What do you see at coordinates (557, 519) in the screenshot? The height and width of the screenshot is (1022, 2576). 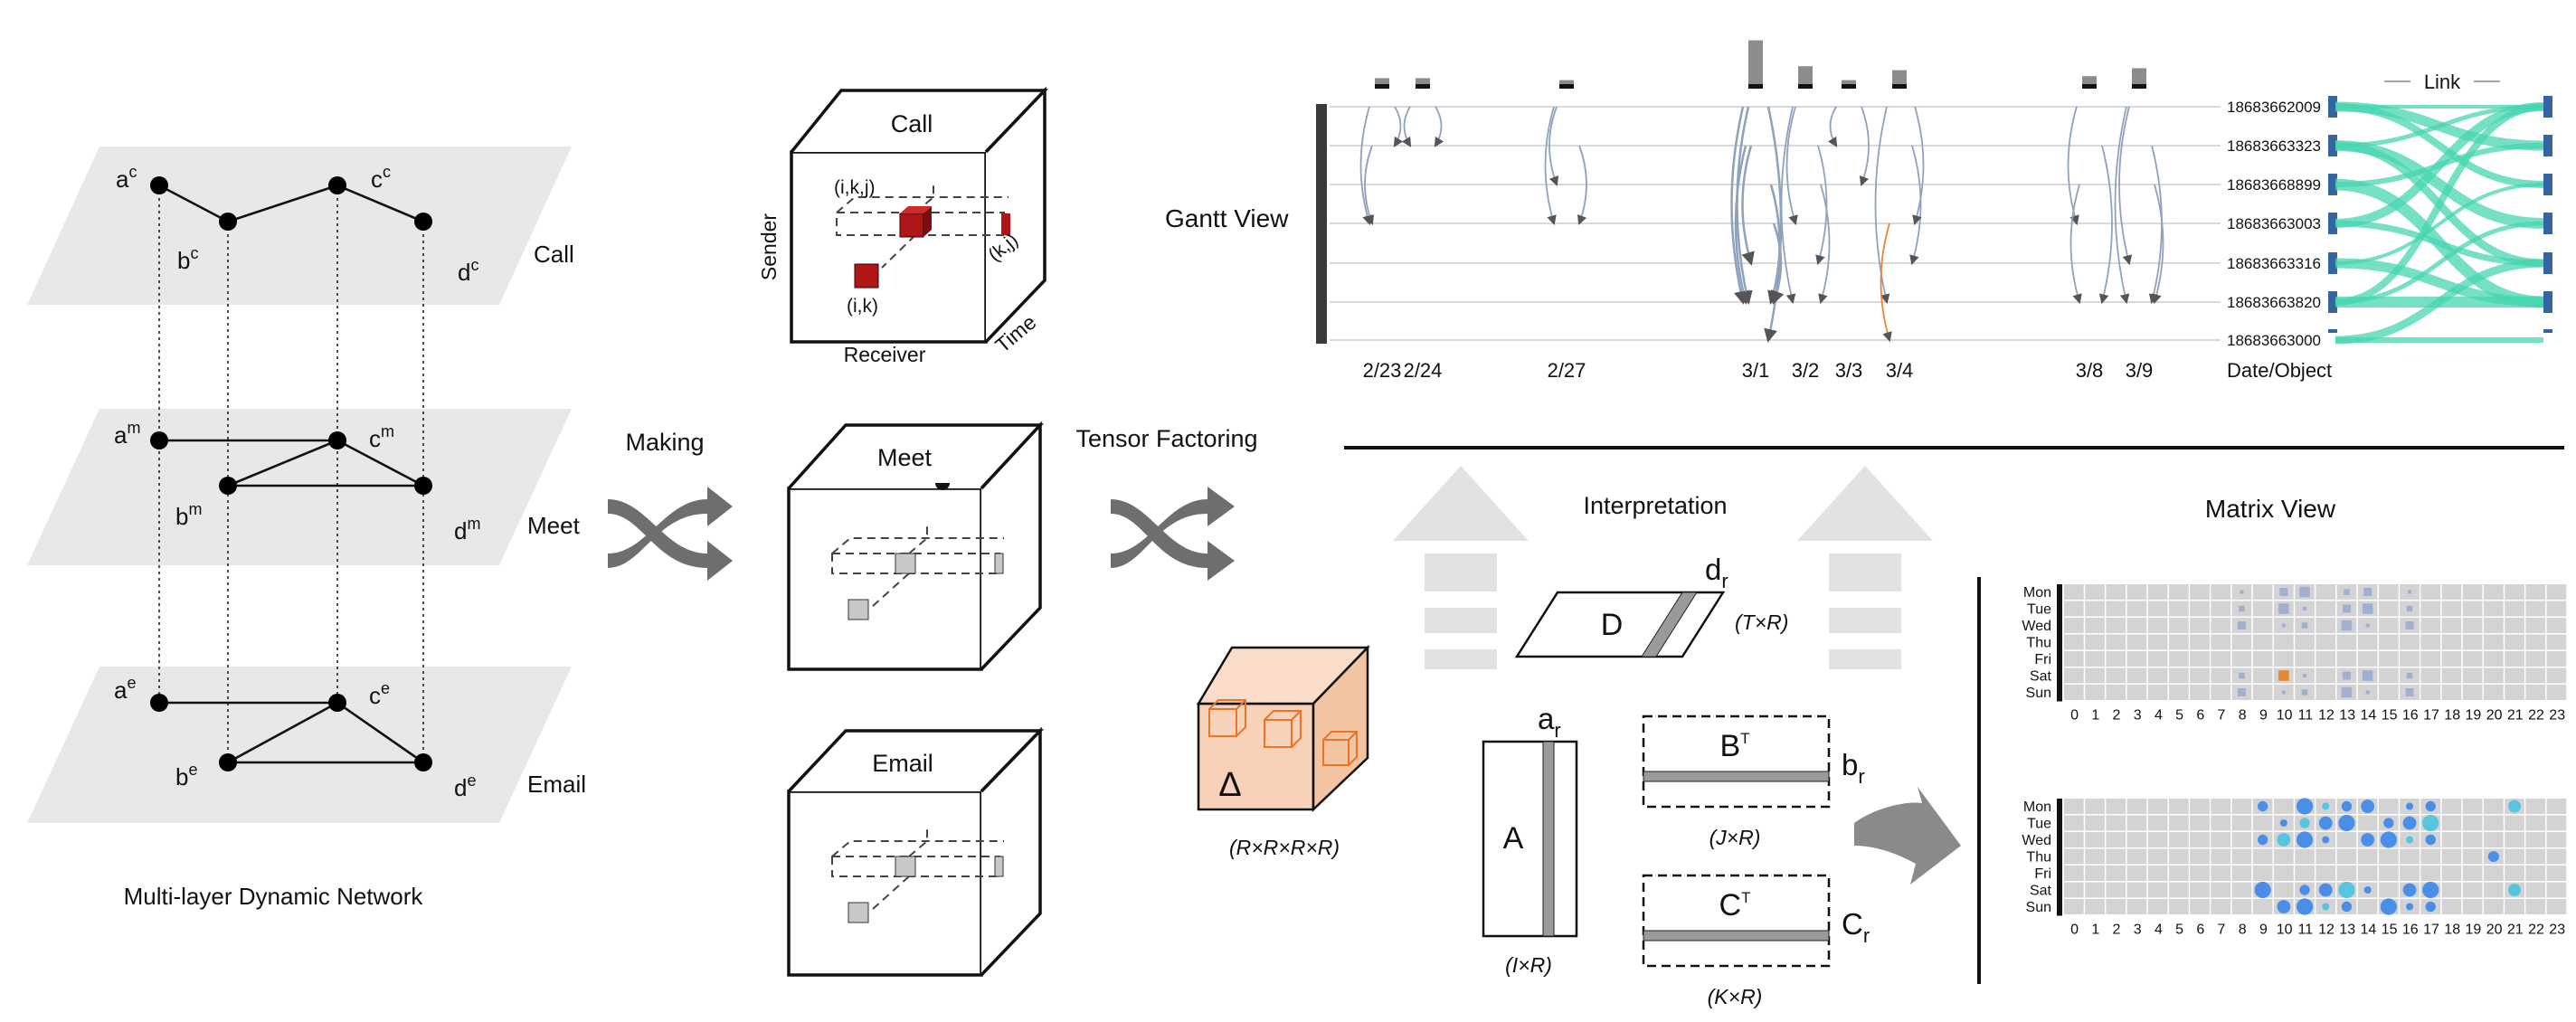 I see `layer-labels: Call Meet Email` at bounding box center [557, 519].